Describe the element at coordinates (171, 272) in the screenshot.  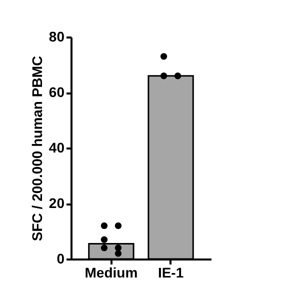
I see `x-tick-label: IE-1` at that location.